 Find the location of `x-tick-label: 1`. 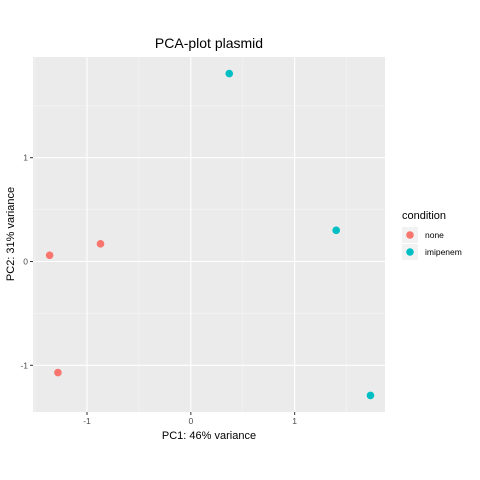

x-tick-label: 1 is located at coordinates (294, 421).